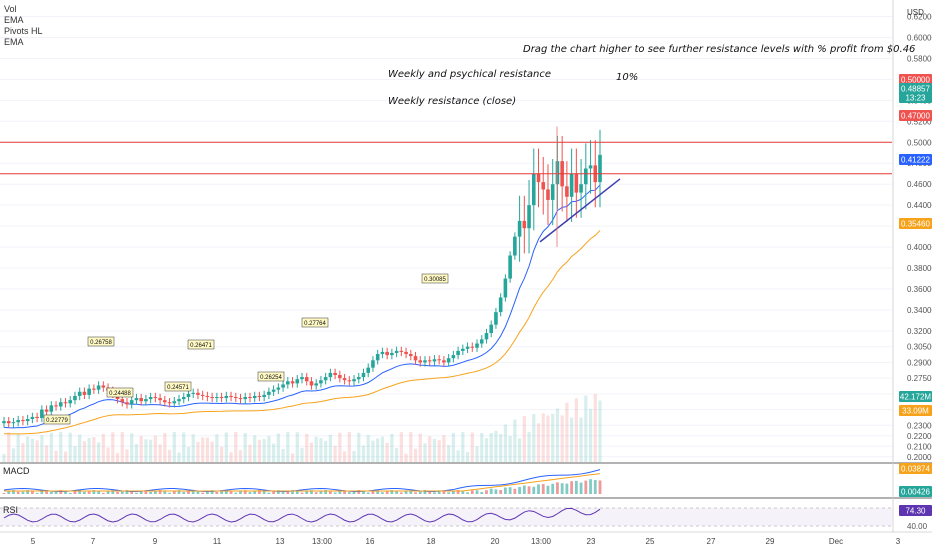 Image resolution: width=932 pixels, height=550 pixels. I want to click on time-tick-label: 29, so click(770, 541).